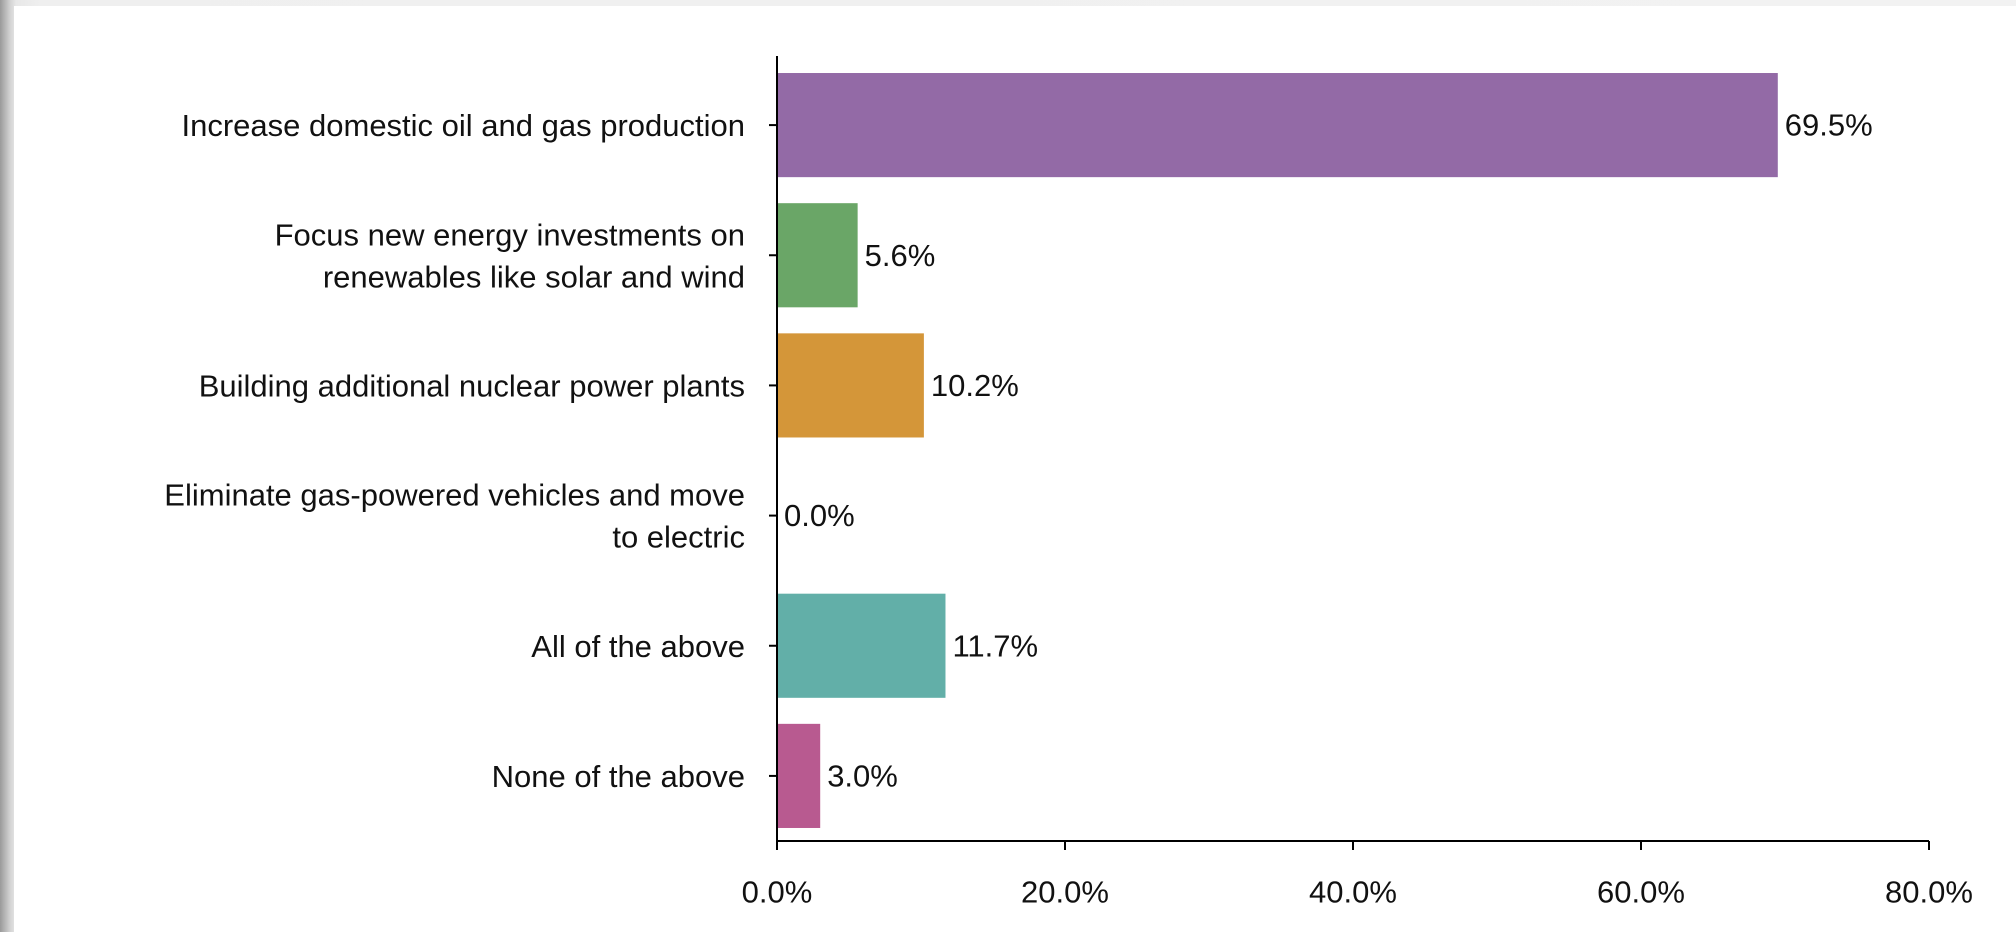  I want to click on x-tick-label-1: 20.0%, so click(1065, 892).